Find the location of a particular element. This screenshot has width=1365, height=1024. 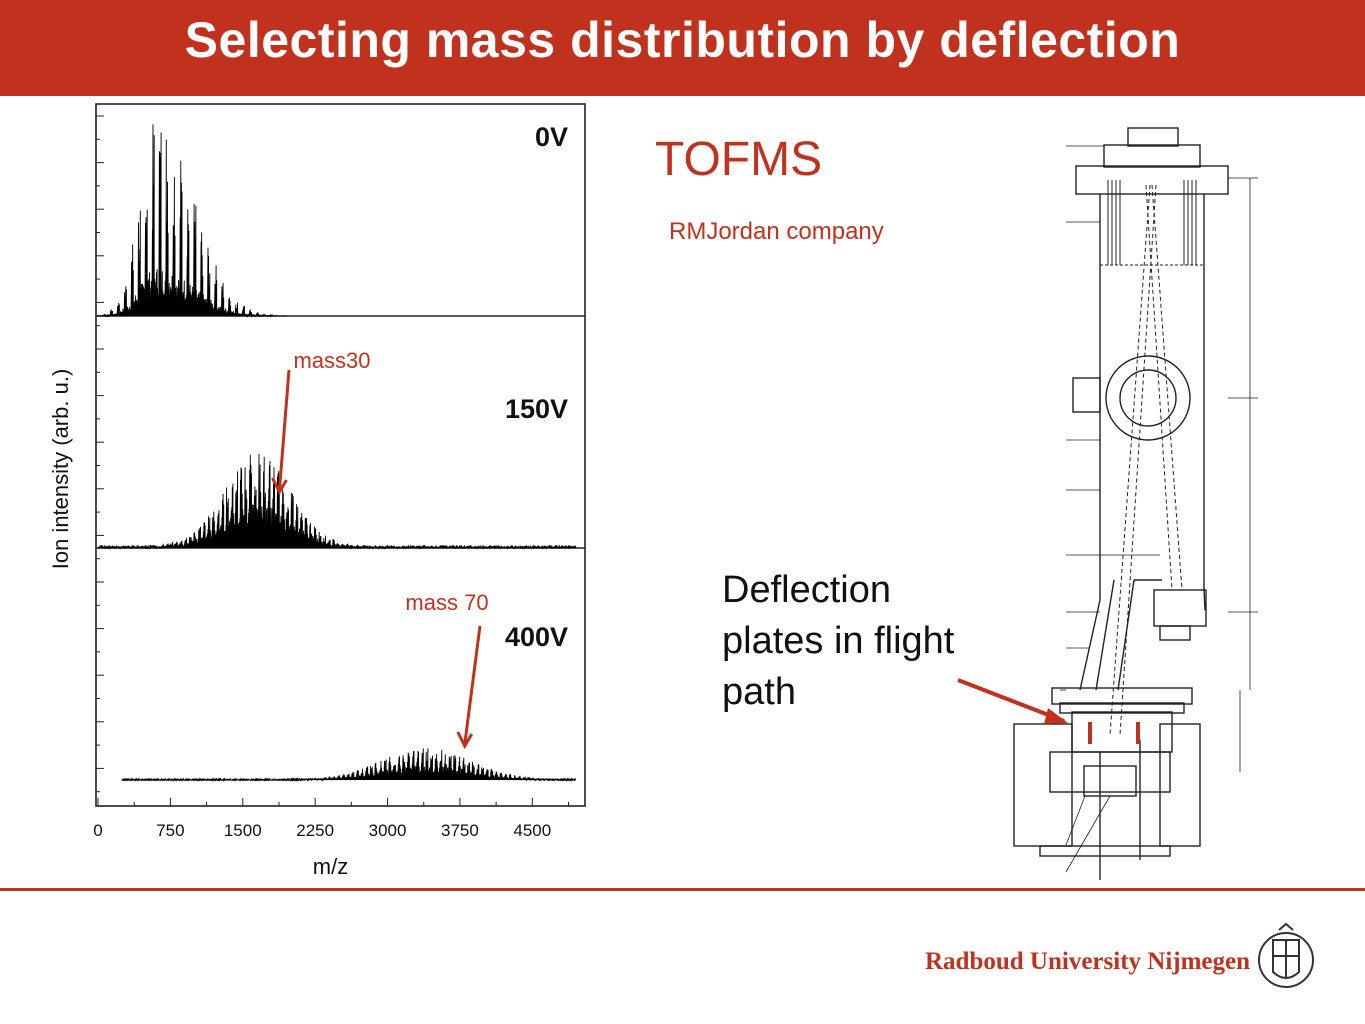

spectrum-0V is located at coordinates (192, 221).